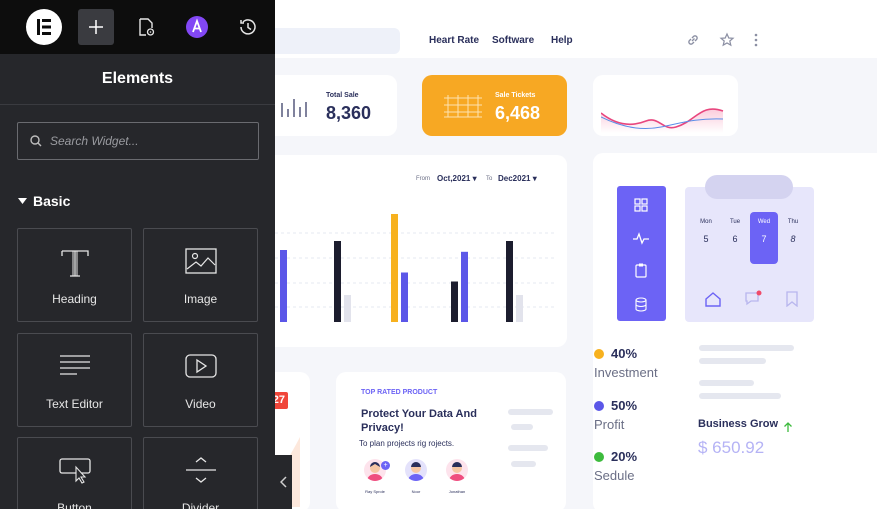 This screenshot has height=509, width=877. Describe the element at coordinates (423, 179) in the screenshot. I see `date-from-label: From` at that location.